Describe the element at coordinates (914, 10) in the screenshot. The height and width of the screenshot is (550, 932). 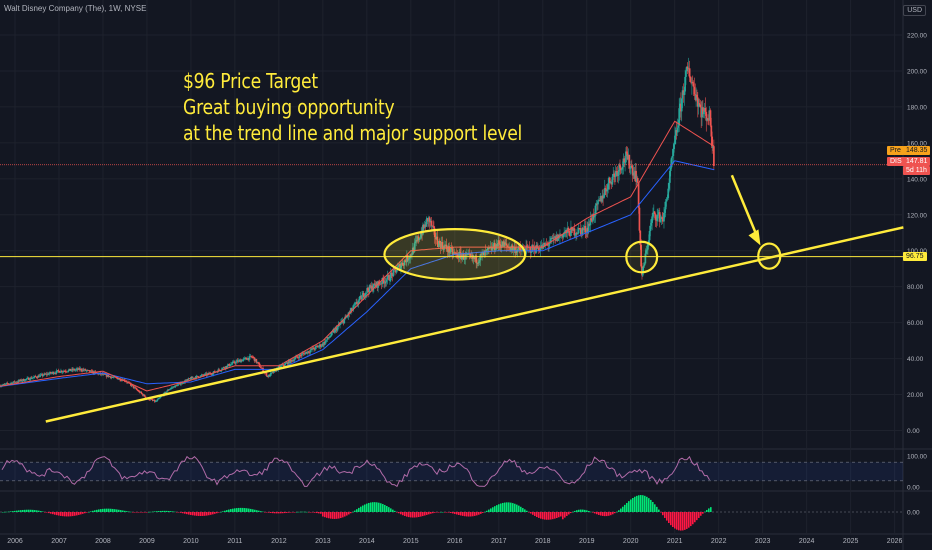
I see `currency-badge: USD` at that location.